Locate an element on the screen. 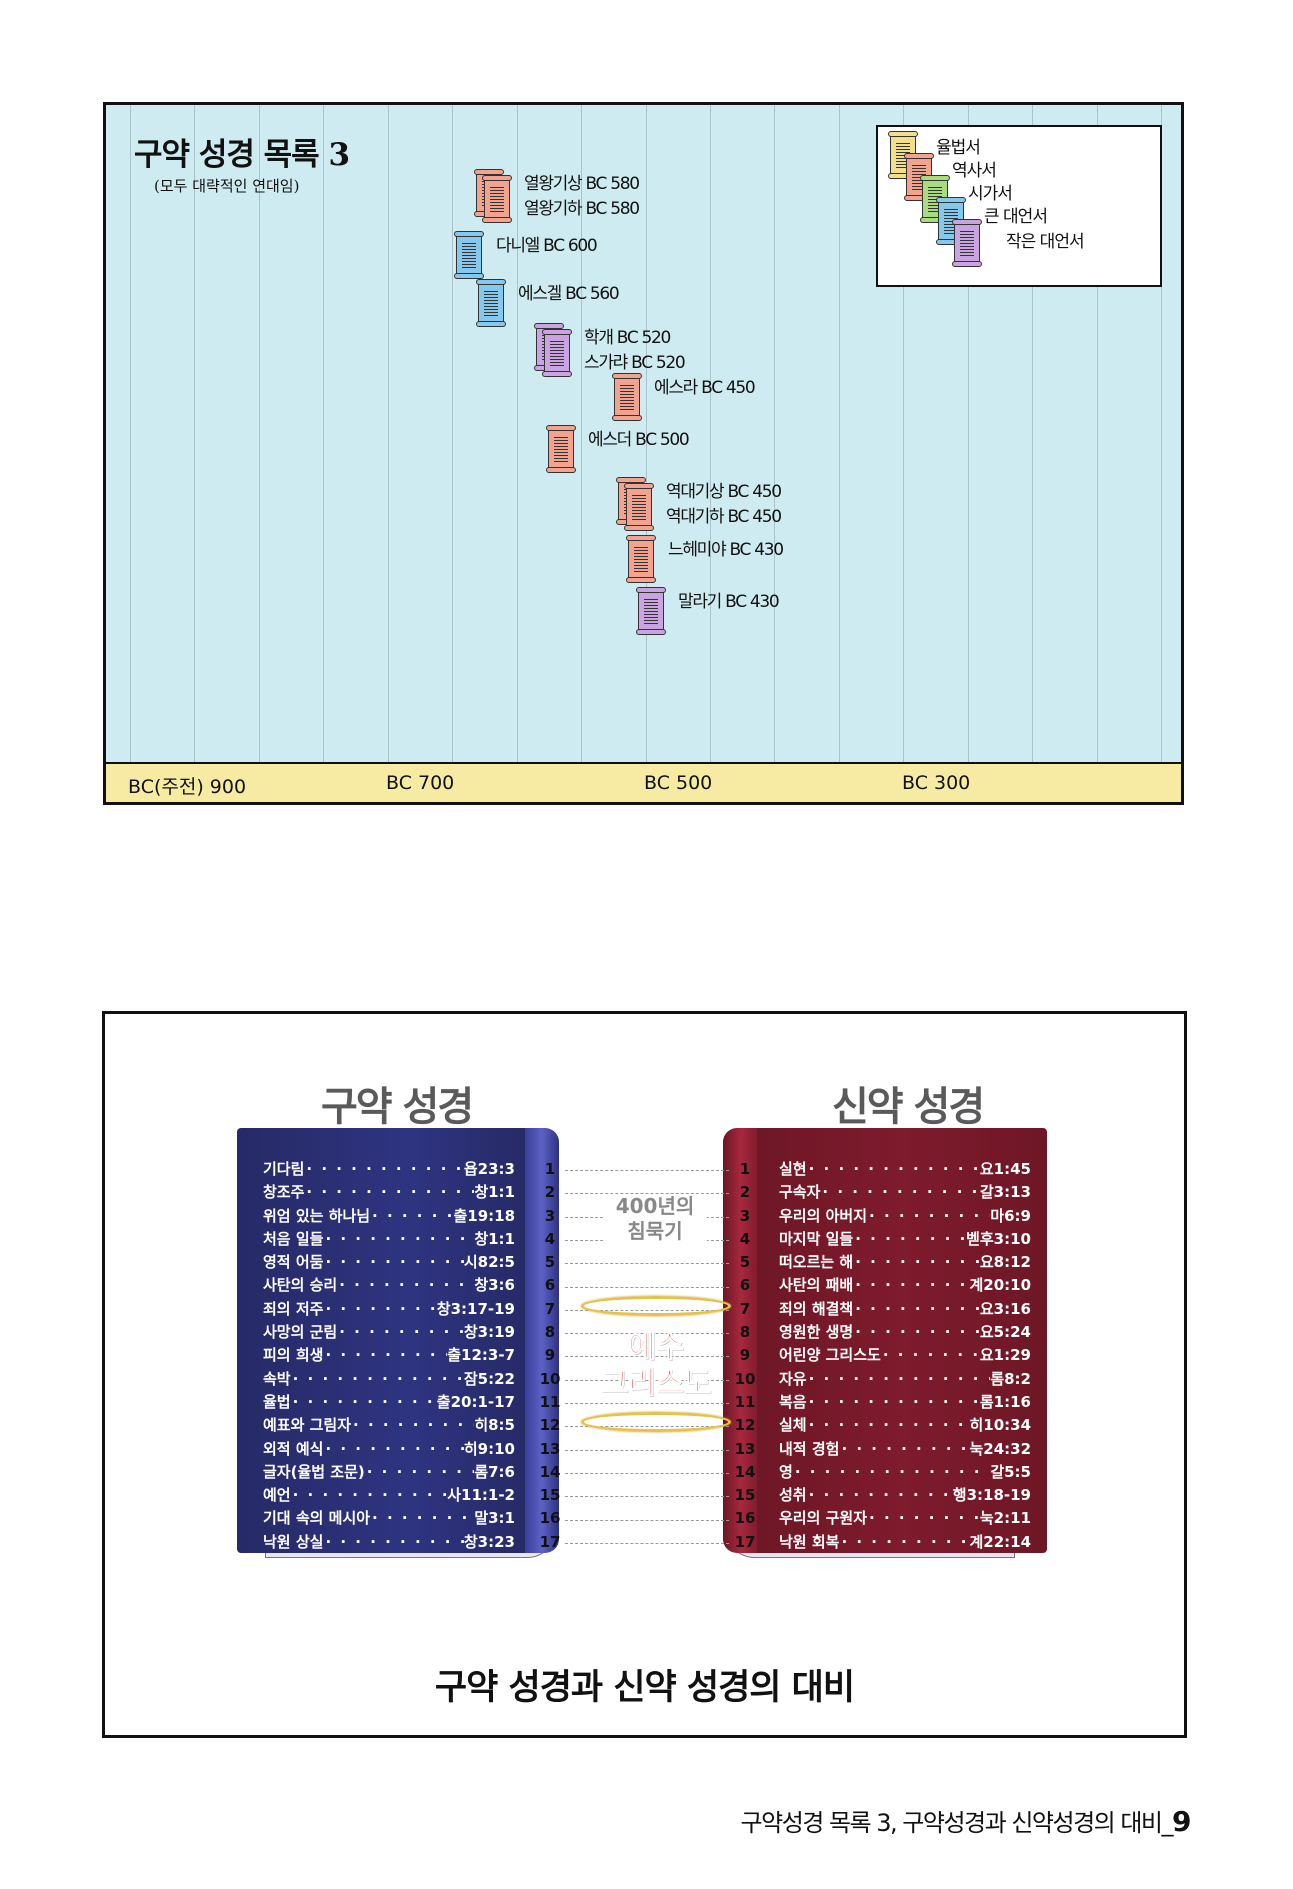 The height and width of the screenshot is (1889, 1293). item-theme: 영적 어둠 is located at coordinates (293, 1262).